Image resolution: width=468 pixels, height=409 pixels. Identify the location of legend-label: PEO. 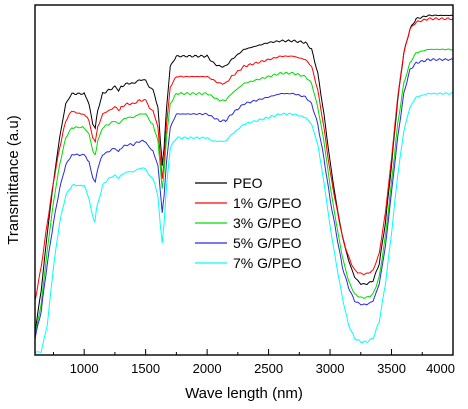
(248, 183).